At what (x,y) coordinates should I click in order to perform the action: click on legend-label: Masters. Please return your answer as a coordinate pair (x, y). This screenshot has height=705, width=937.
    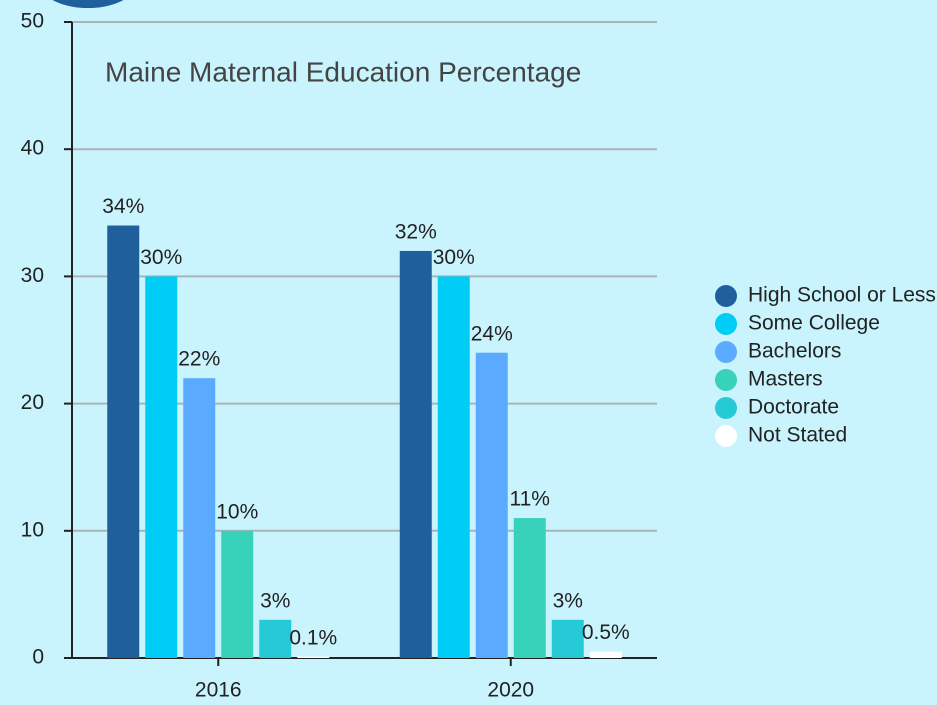
    Looking at the image, I should click on (785, 379).